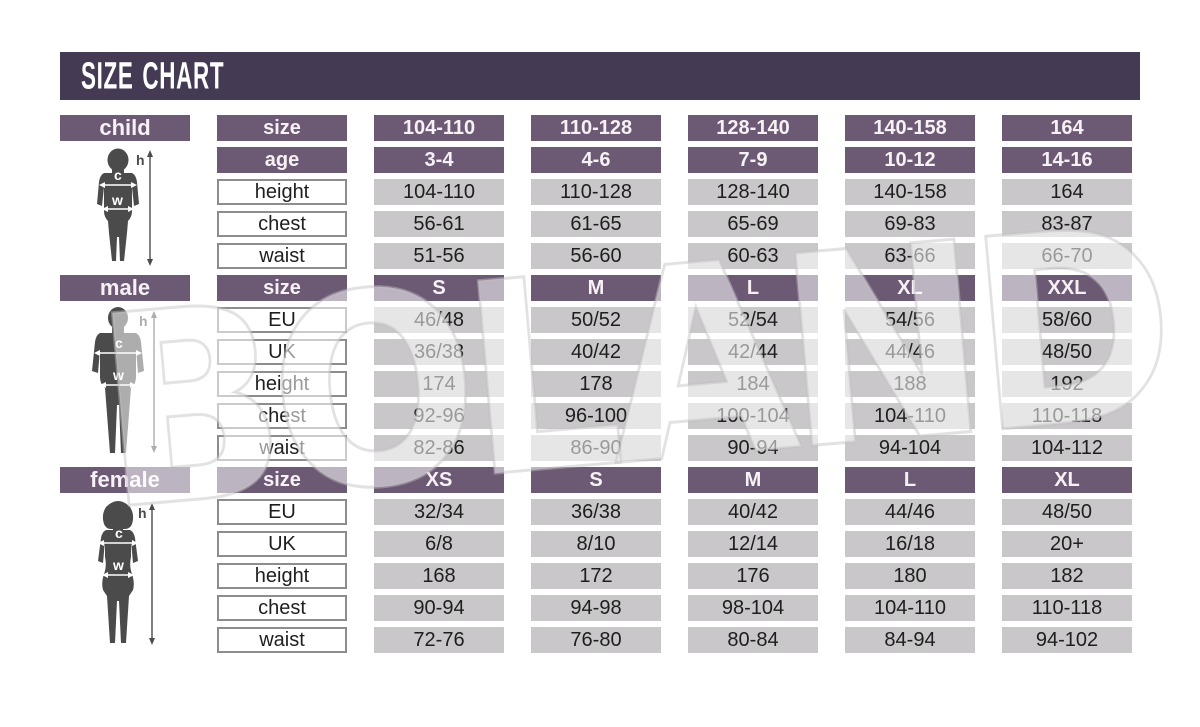 The image size is (1200, 727). What do you see at coordinates (282, 480) in the screenshot?
I see `female-size-row-label: size` at bounding box center [282, 480].